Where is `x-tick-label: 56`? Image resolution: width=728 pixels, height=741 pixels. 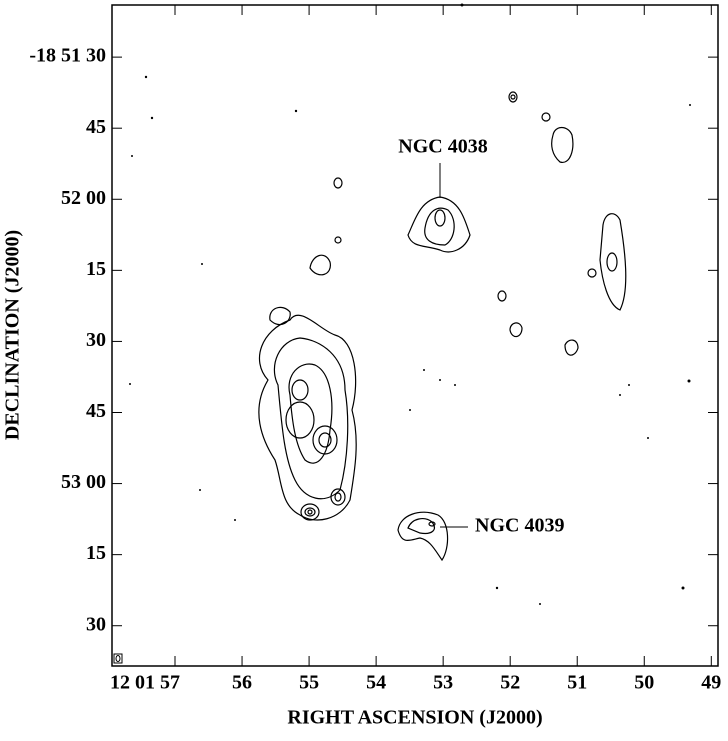 x-tick-label: 56 is located at coordinates (242, 683).